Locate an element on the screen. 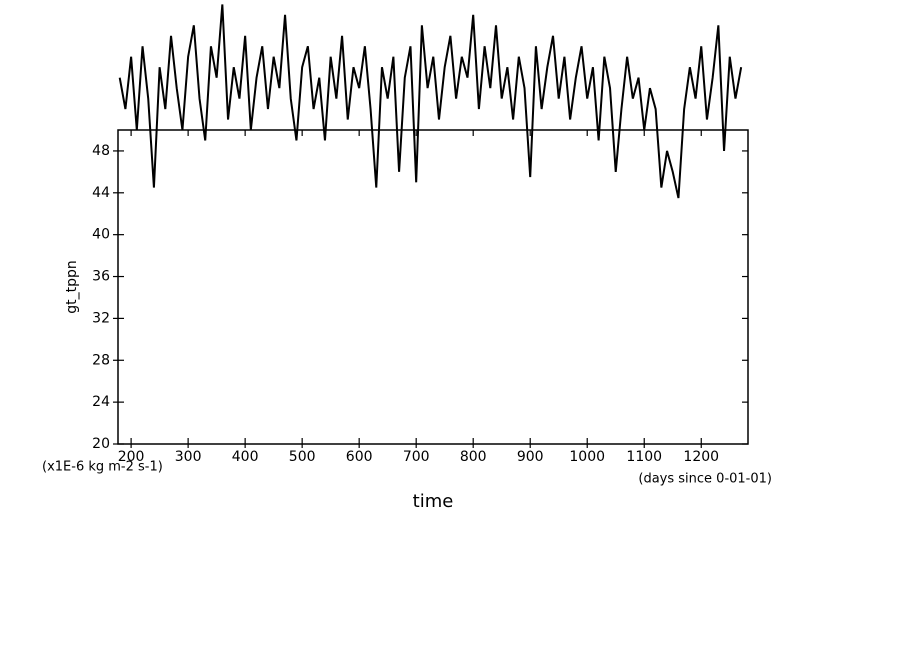 The image size is (904, 654). y-axis-label: gt_tppn is located at coordinates (72, 287).